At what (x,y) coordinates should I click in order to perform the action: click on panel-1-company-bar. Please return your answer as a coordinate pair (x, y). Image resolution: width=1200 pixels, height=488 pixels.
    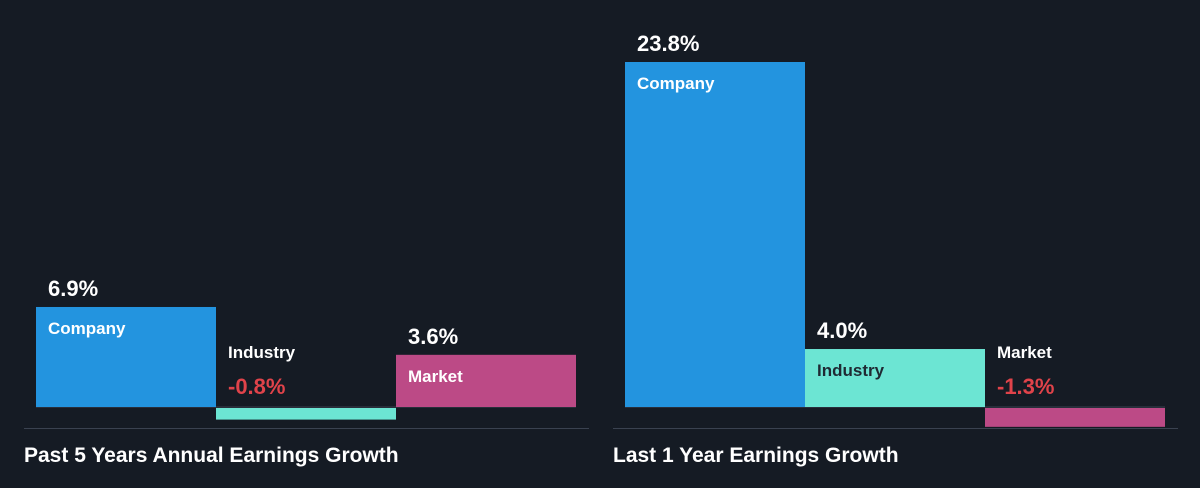
    Looking at the image, I should click on (126, 356).